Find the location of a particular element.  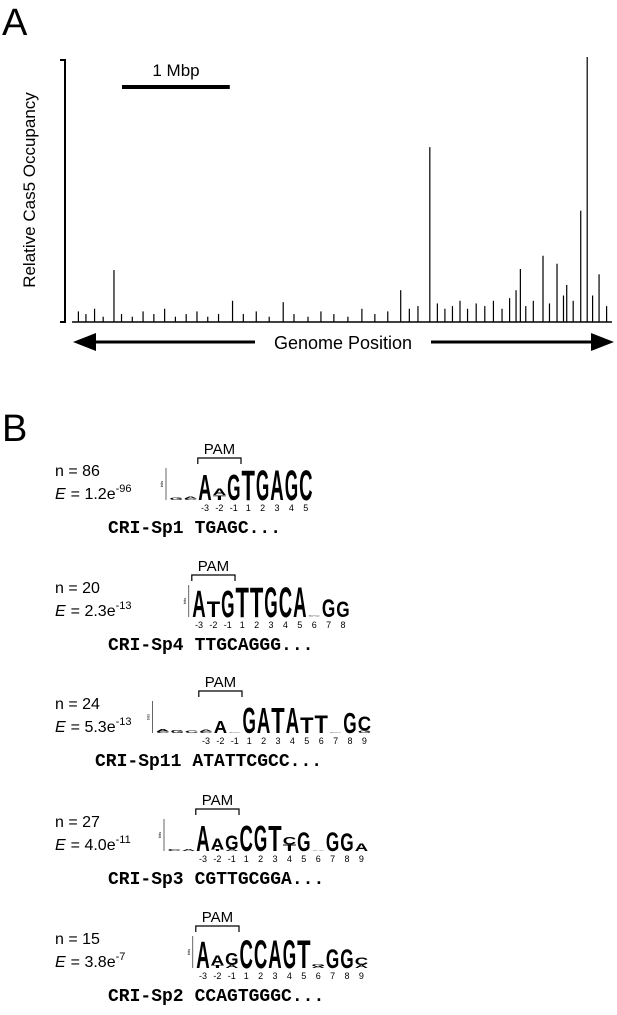

e-exponent: -13 is located at coordinates (124, 722).